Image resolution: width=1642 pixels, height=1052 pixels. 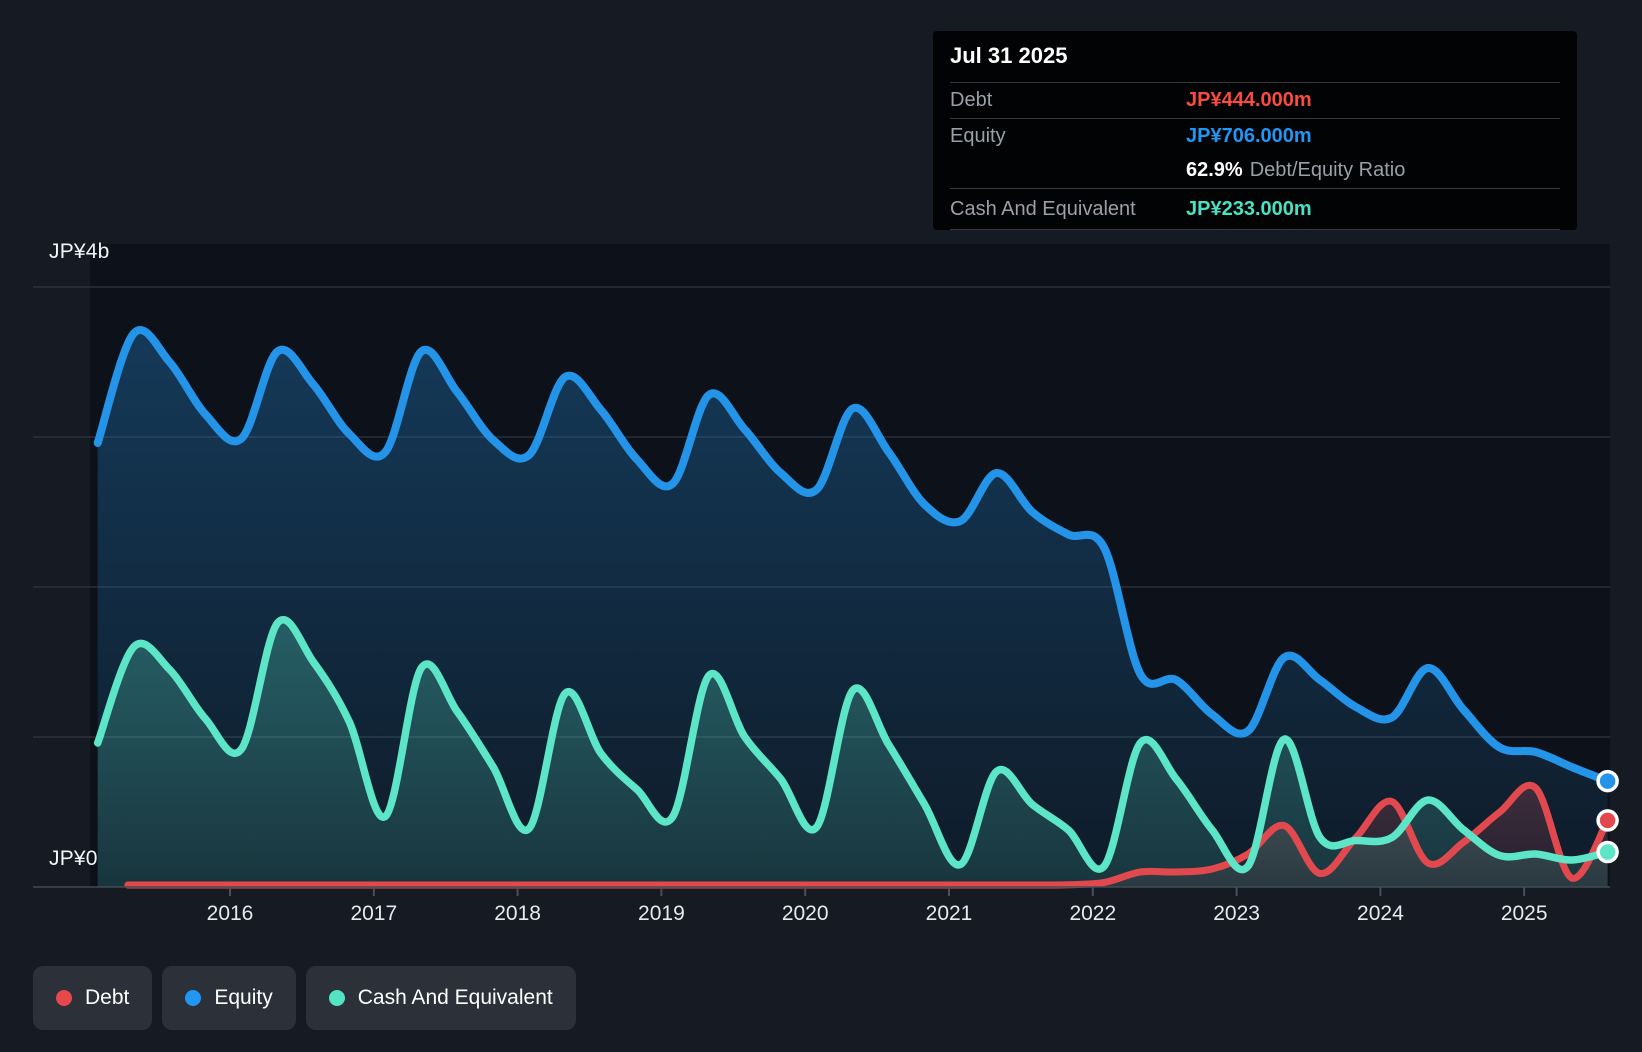 I want to click on tooltip-date: Jul 31 2025, so click(x=1255, y=57).